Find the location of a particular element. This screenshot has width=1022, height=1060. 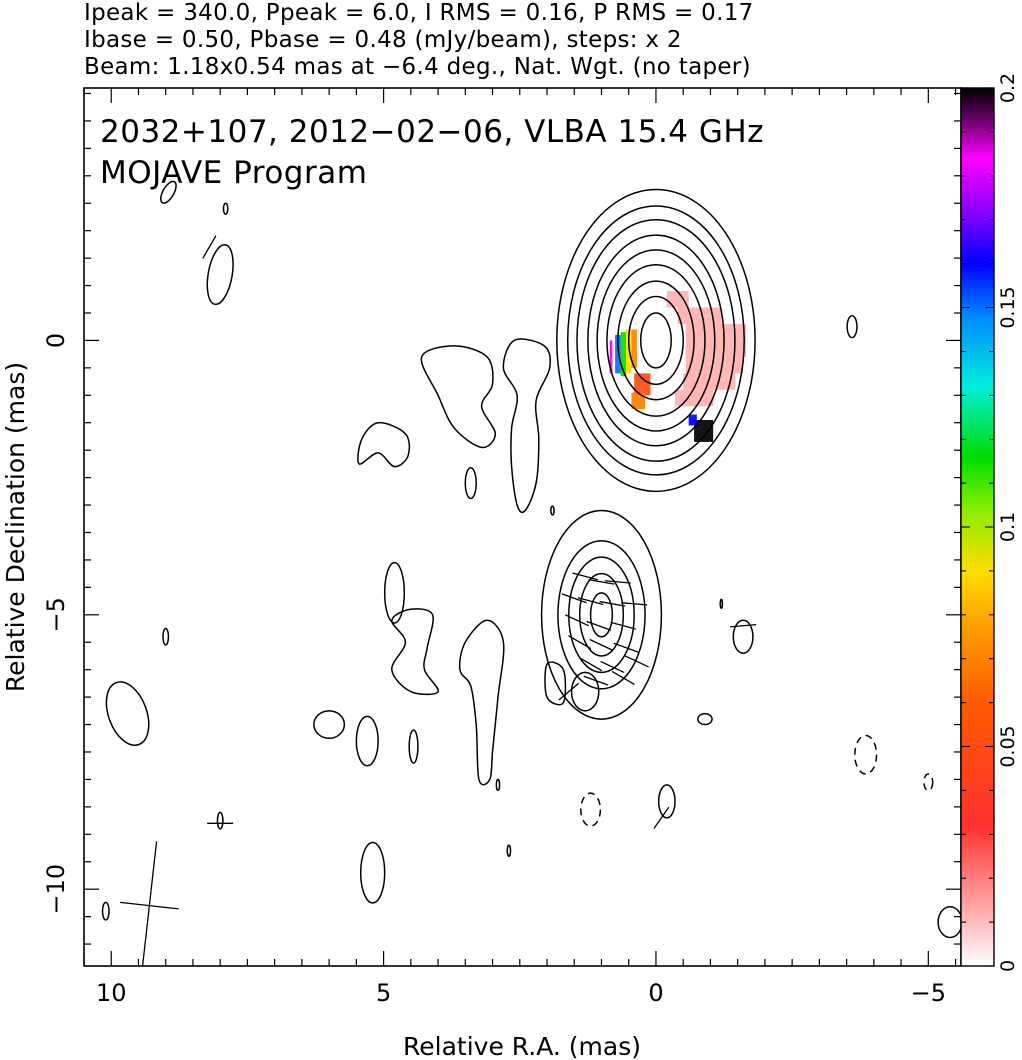

x-tick-label: 10 is located at coordinates (111, 993).